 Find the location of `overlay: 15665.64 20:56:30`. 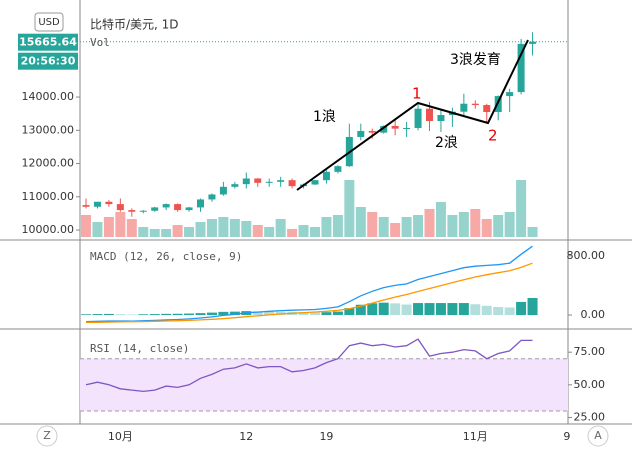

overlay: 15665.64 20:56:30 is located at coordinates (48, 51).